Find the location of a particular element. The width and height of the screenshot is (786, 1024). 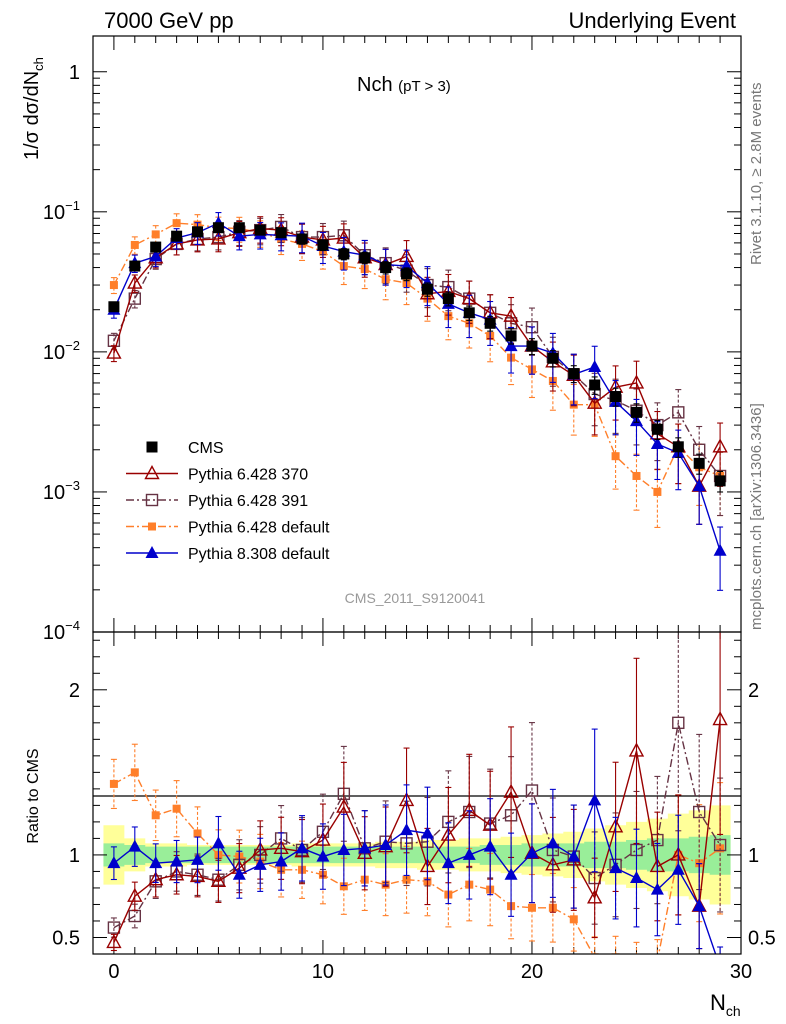

y-axis-label: 1/σ dσ/dNch is located at coordinates (33, 108).